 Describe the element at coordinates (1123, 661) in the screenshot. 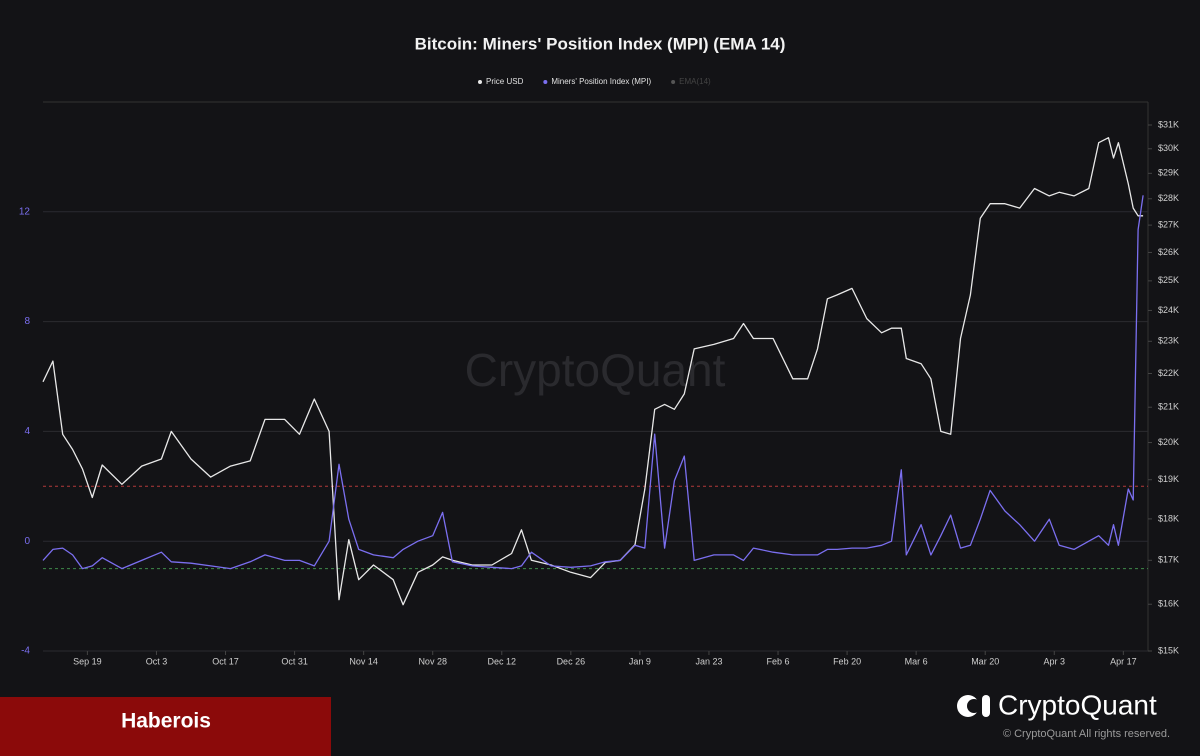

I see `x-tick-label: Apr 17` at that location.